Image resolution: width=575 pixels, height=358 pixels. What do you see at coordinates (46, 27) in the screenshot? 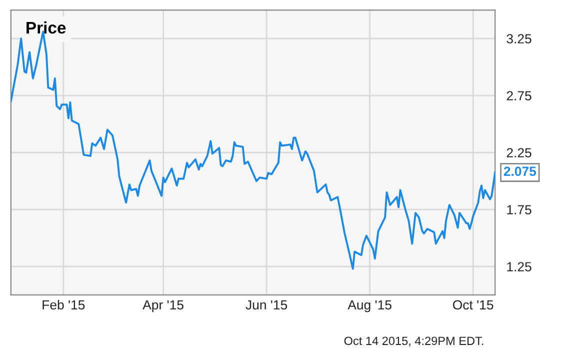
I see `text: Price` at bounding box center [46, 27].